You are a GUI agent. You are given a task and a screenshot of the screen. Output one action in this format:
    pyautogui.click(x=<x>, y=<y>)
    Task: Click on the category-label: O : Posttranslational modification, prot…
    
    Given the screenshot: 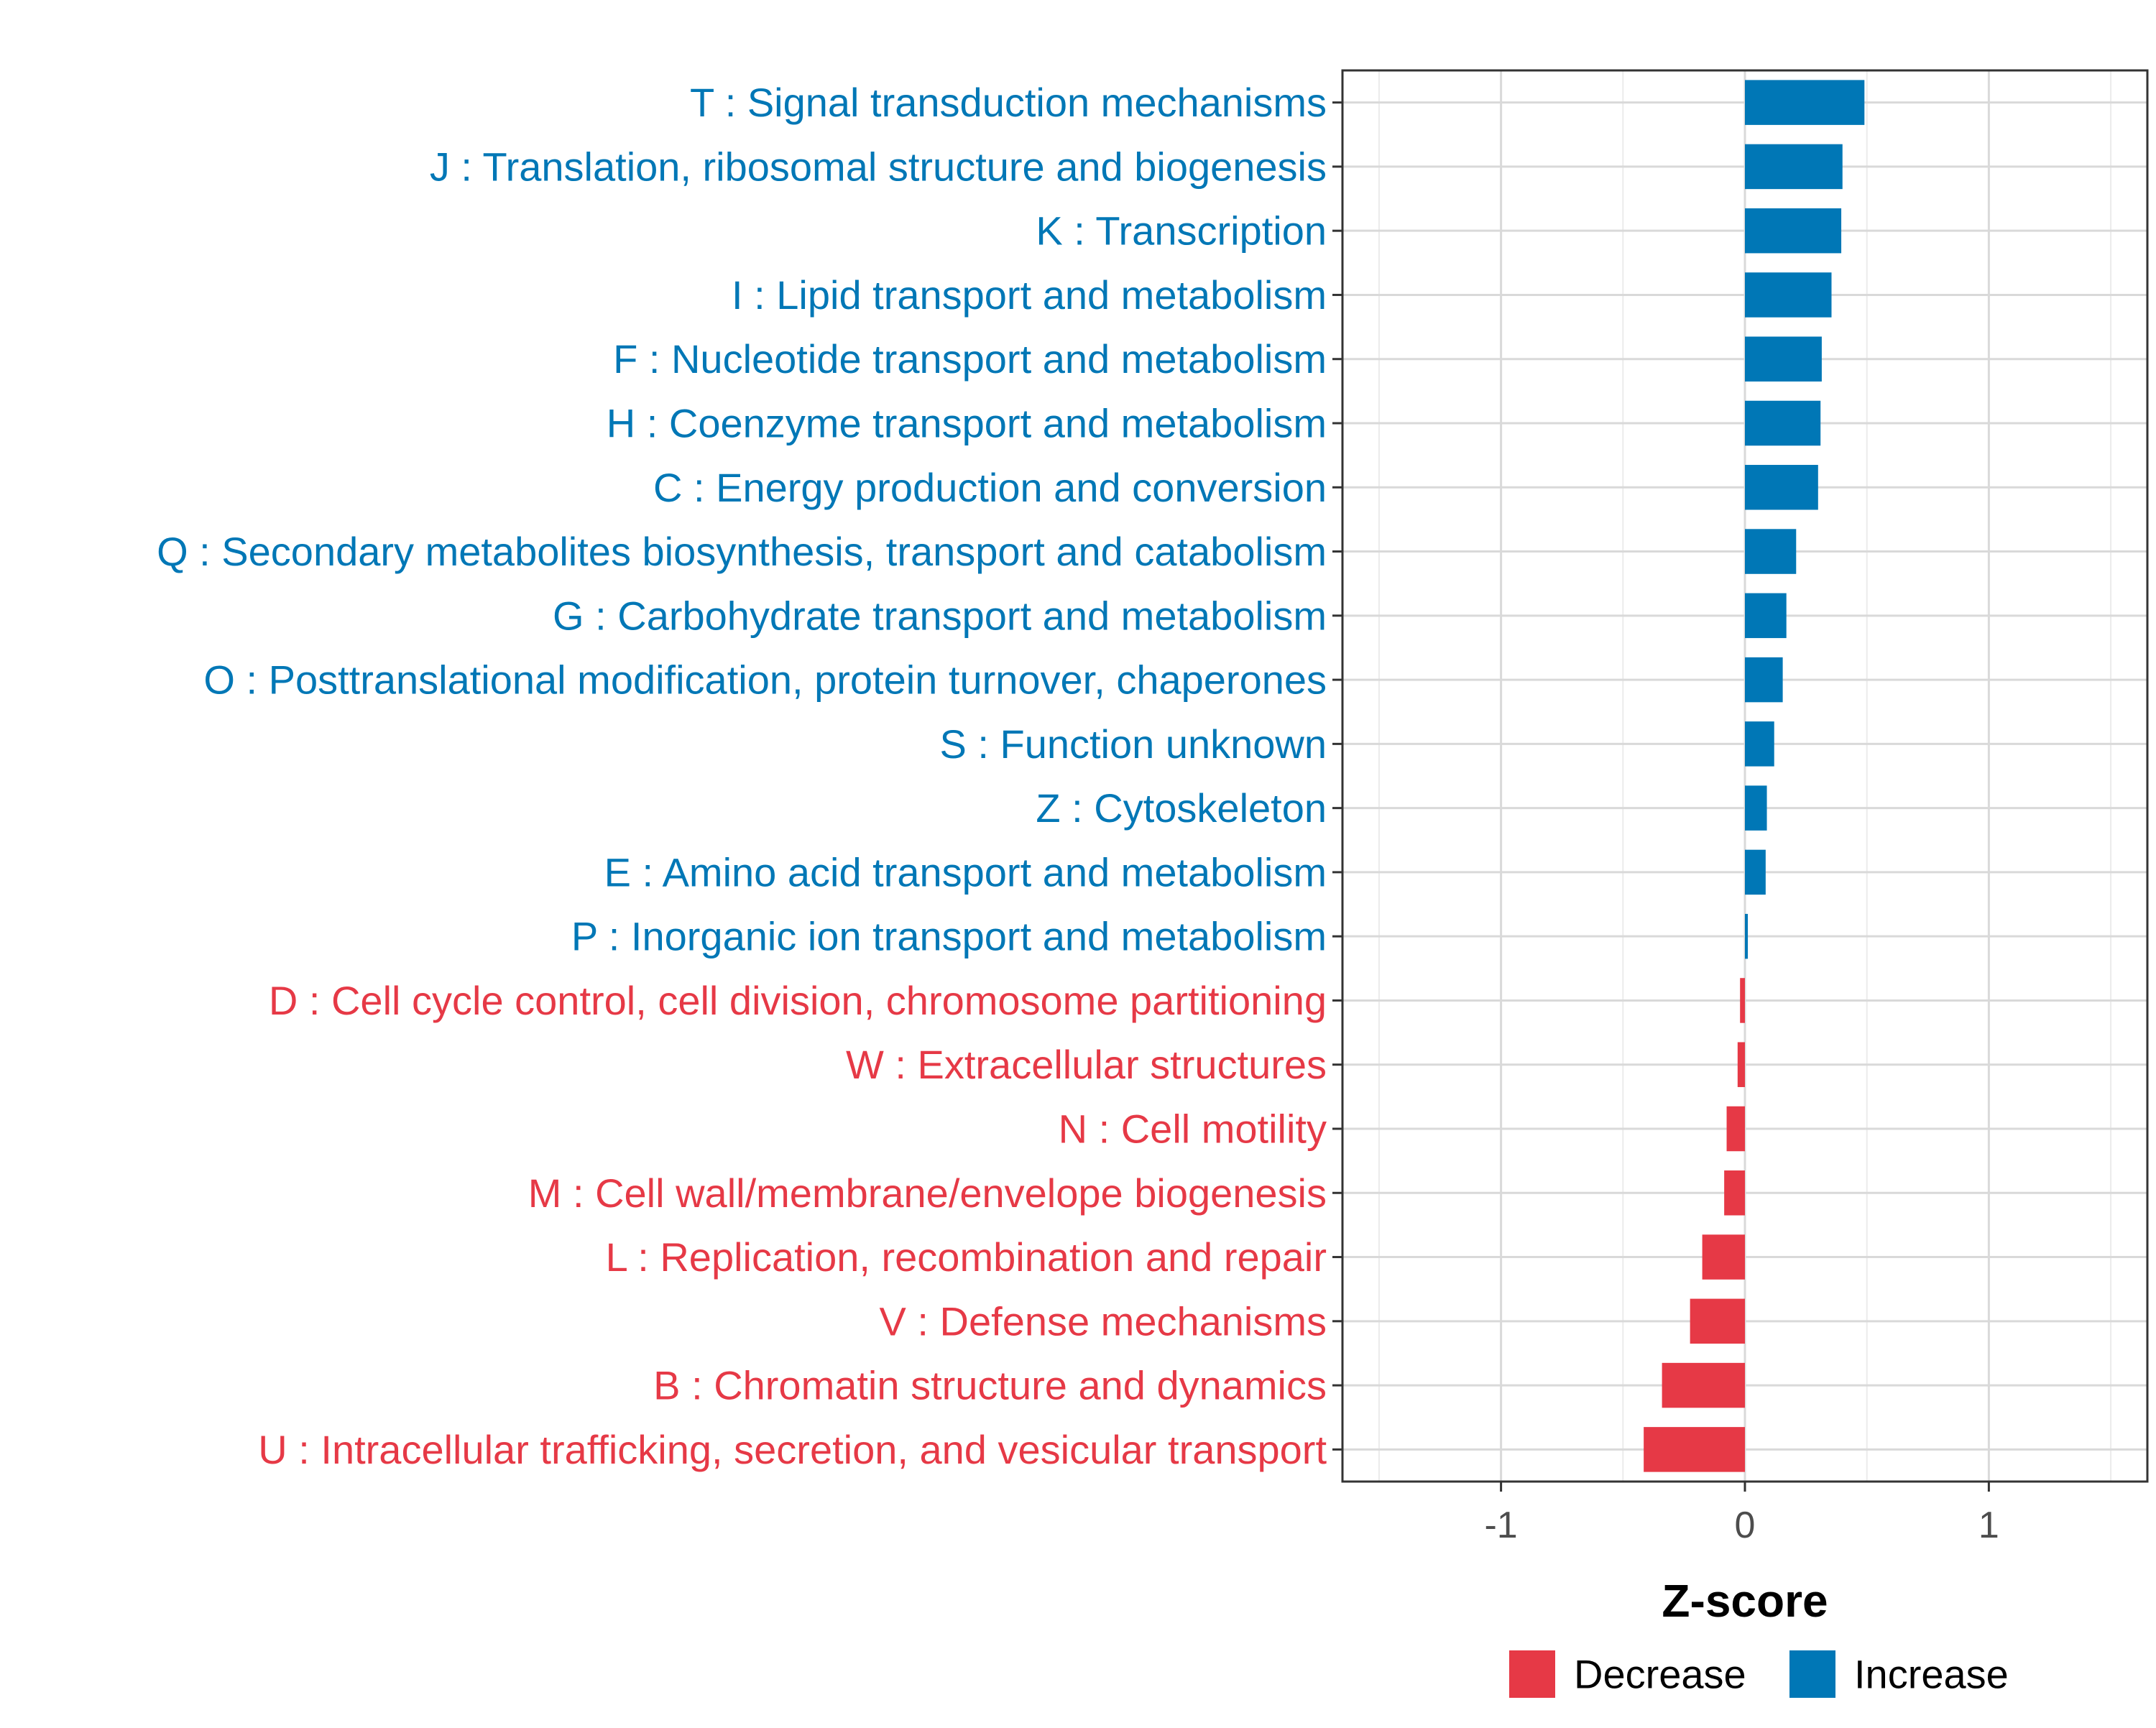 What is the action you would take?
    pyautogui.click(x=765, y=680)
    